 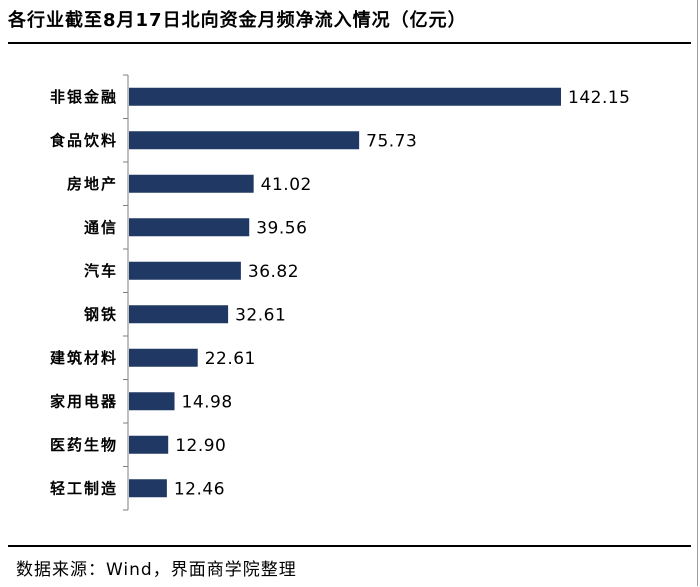 I want to click on value-label: 14.98, so click(x=207, y=402).